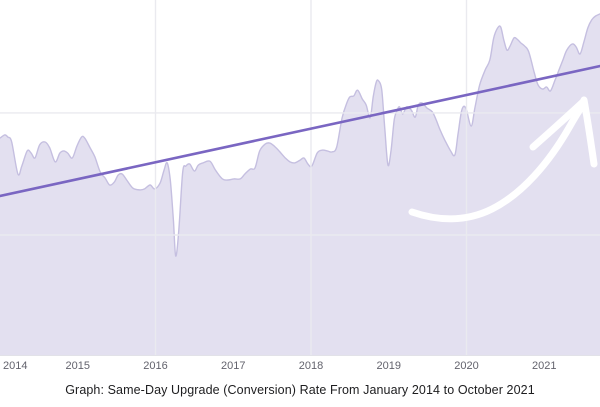 The image size is (600, 407). Describe the element at coordinates (503, 159) in the screenshot. I see `growth-arrow-annotation` at that location.